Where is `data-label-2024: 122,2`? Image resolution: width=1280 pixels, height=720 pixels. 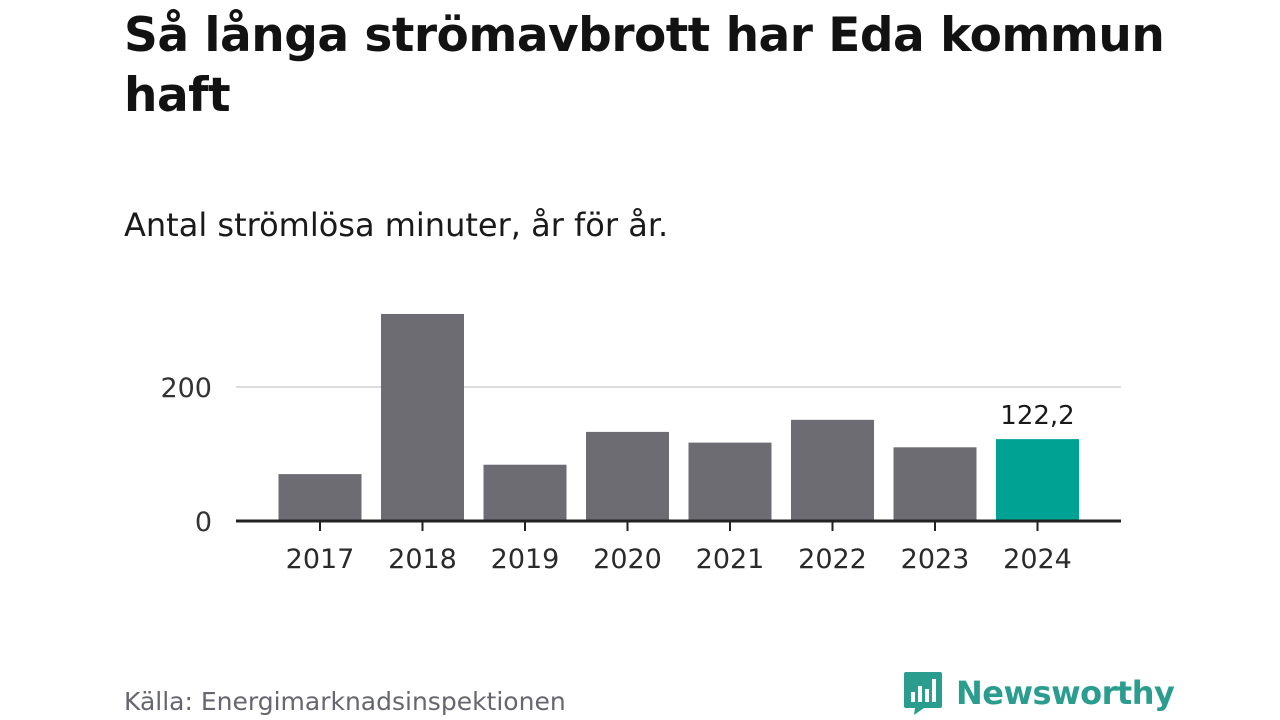 data-label-2024: 122,2 is located at coordinates (1037, 416).